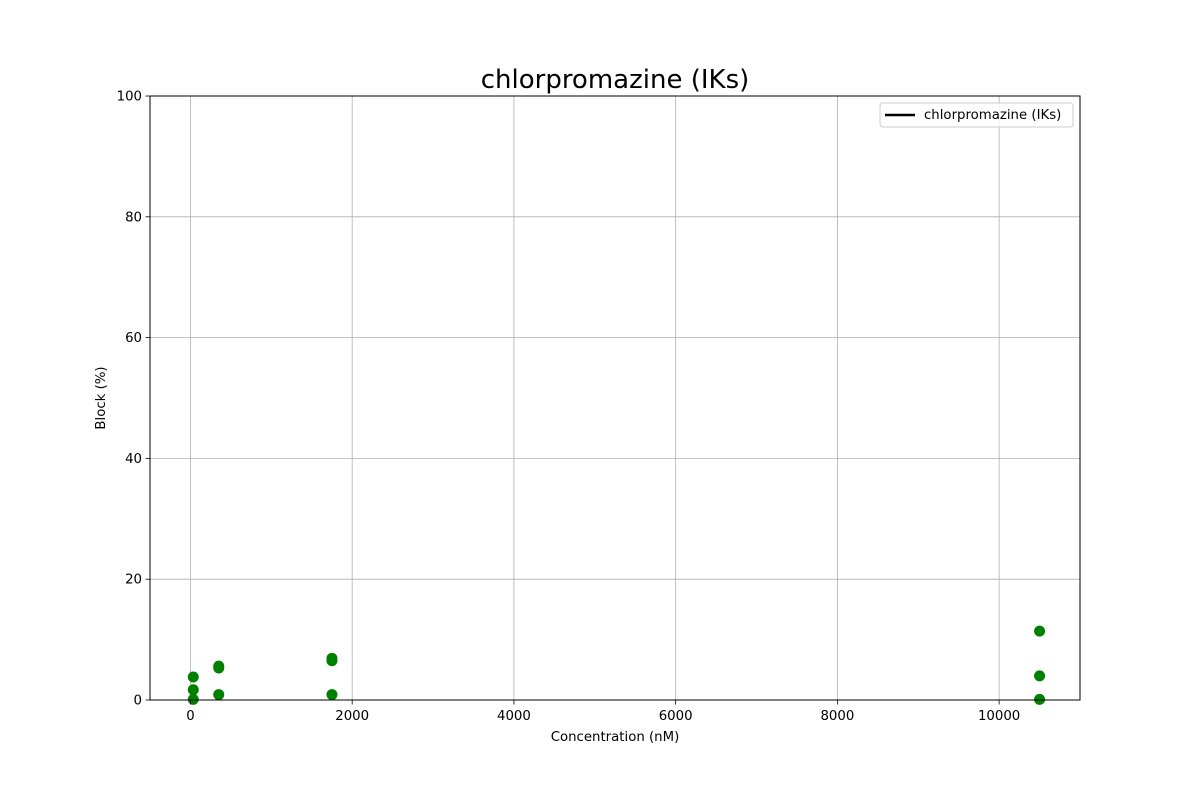  I want to click on x-tick-label: 4000, so click(514, 716).